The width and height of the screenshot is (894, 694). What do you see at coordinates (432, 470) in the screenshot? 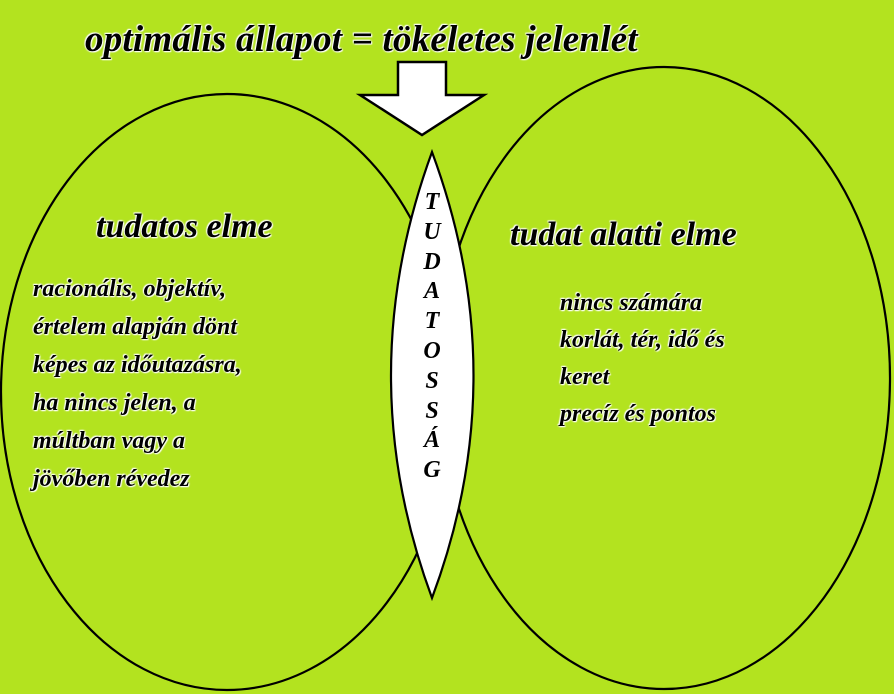
I see `intersection-letter: G` at bounding box center [432, 470].